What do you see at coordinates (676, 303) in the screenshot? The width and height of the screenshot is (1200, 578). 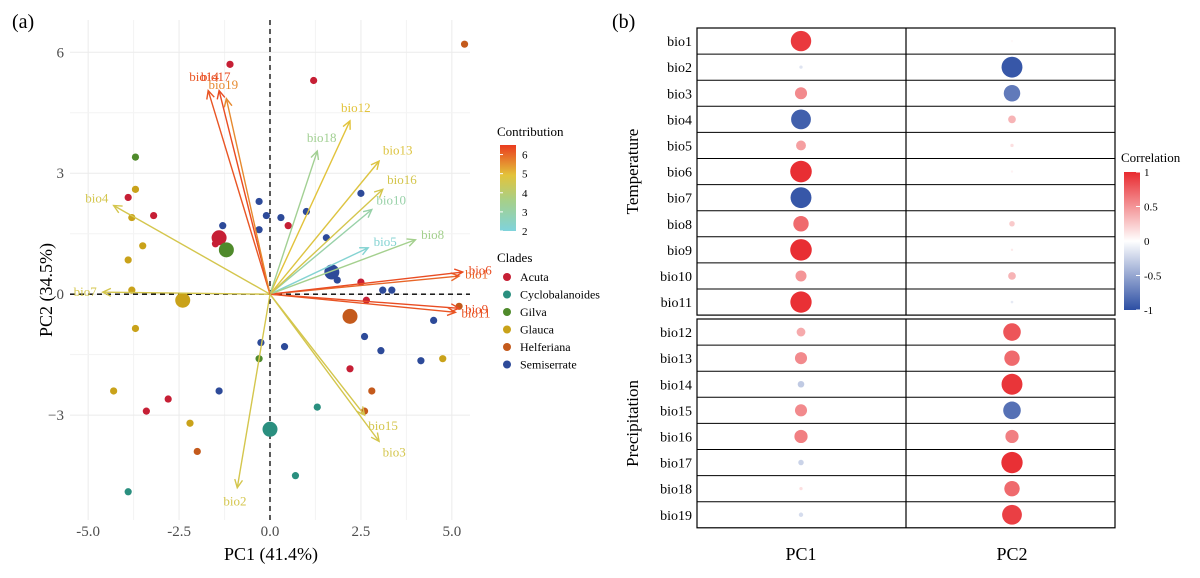 I see `row-label: bio11` at bounding box center [676, 303].